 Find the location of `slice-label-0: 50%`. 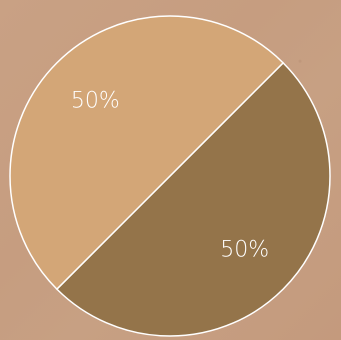

slice-label-0: 50% is located at coordinates (244, 250).